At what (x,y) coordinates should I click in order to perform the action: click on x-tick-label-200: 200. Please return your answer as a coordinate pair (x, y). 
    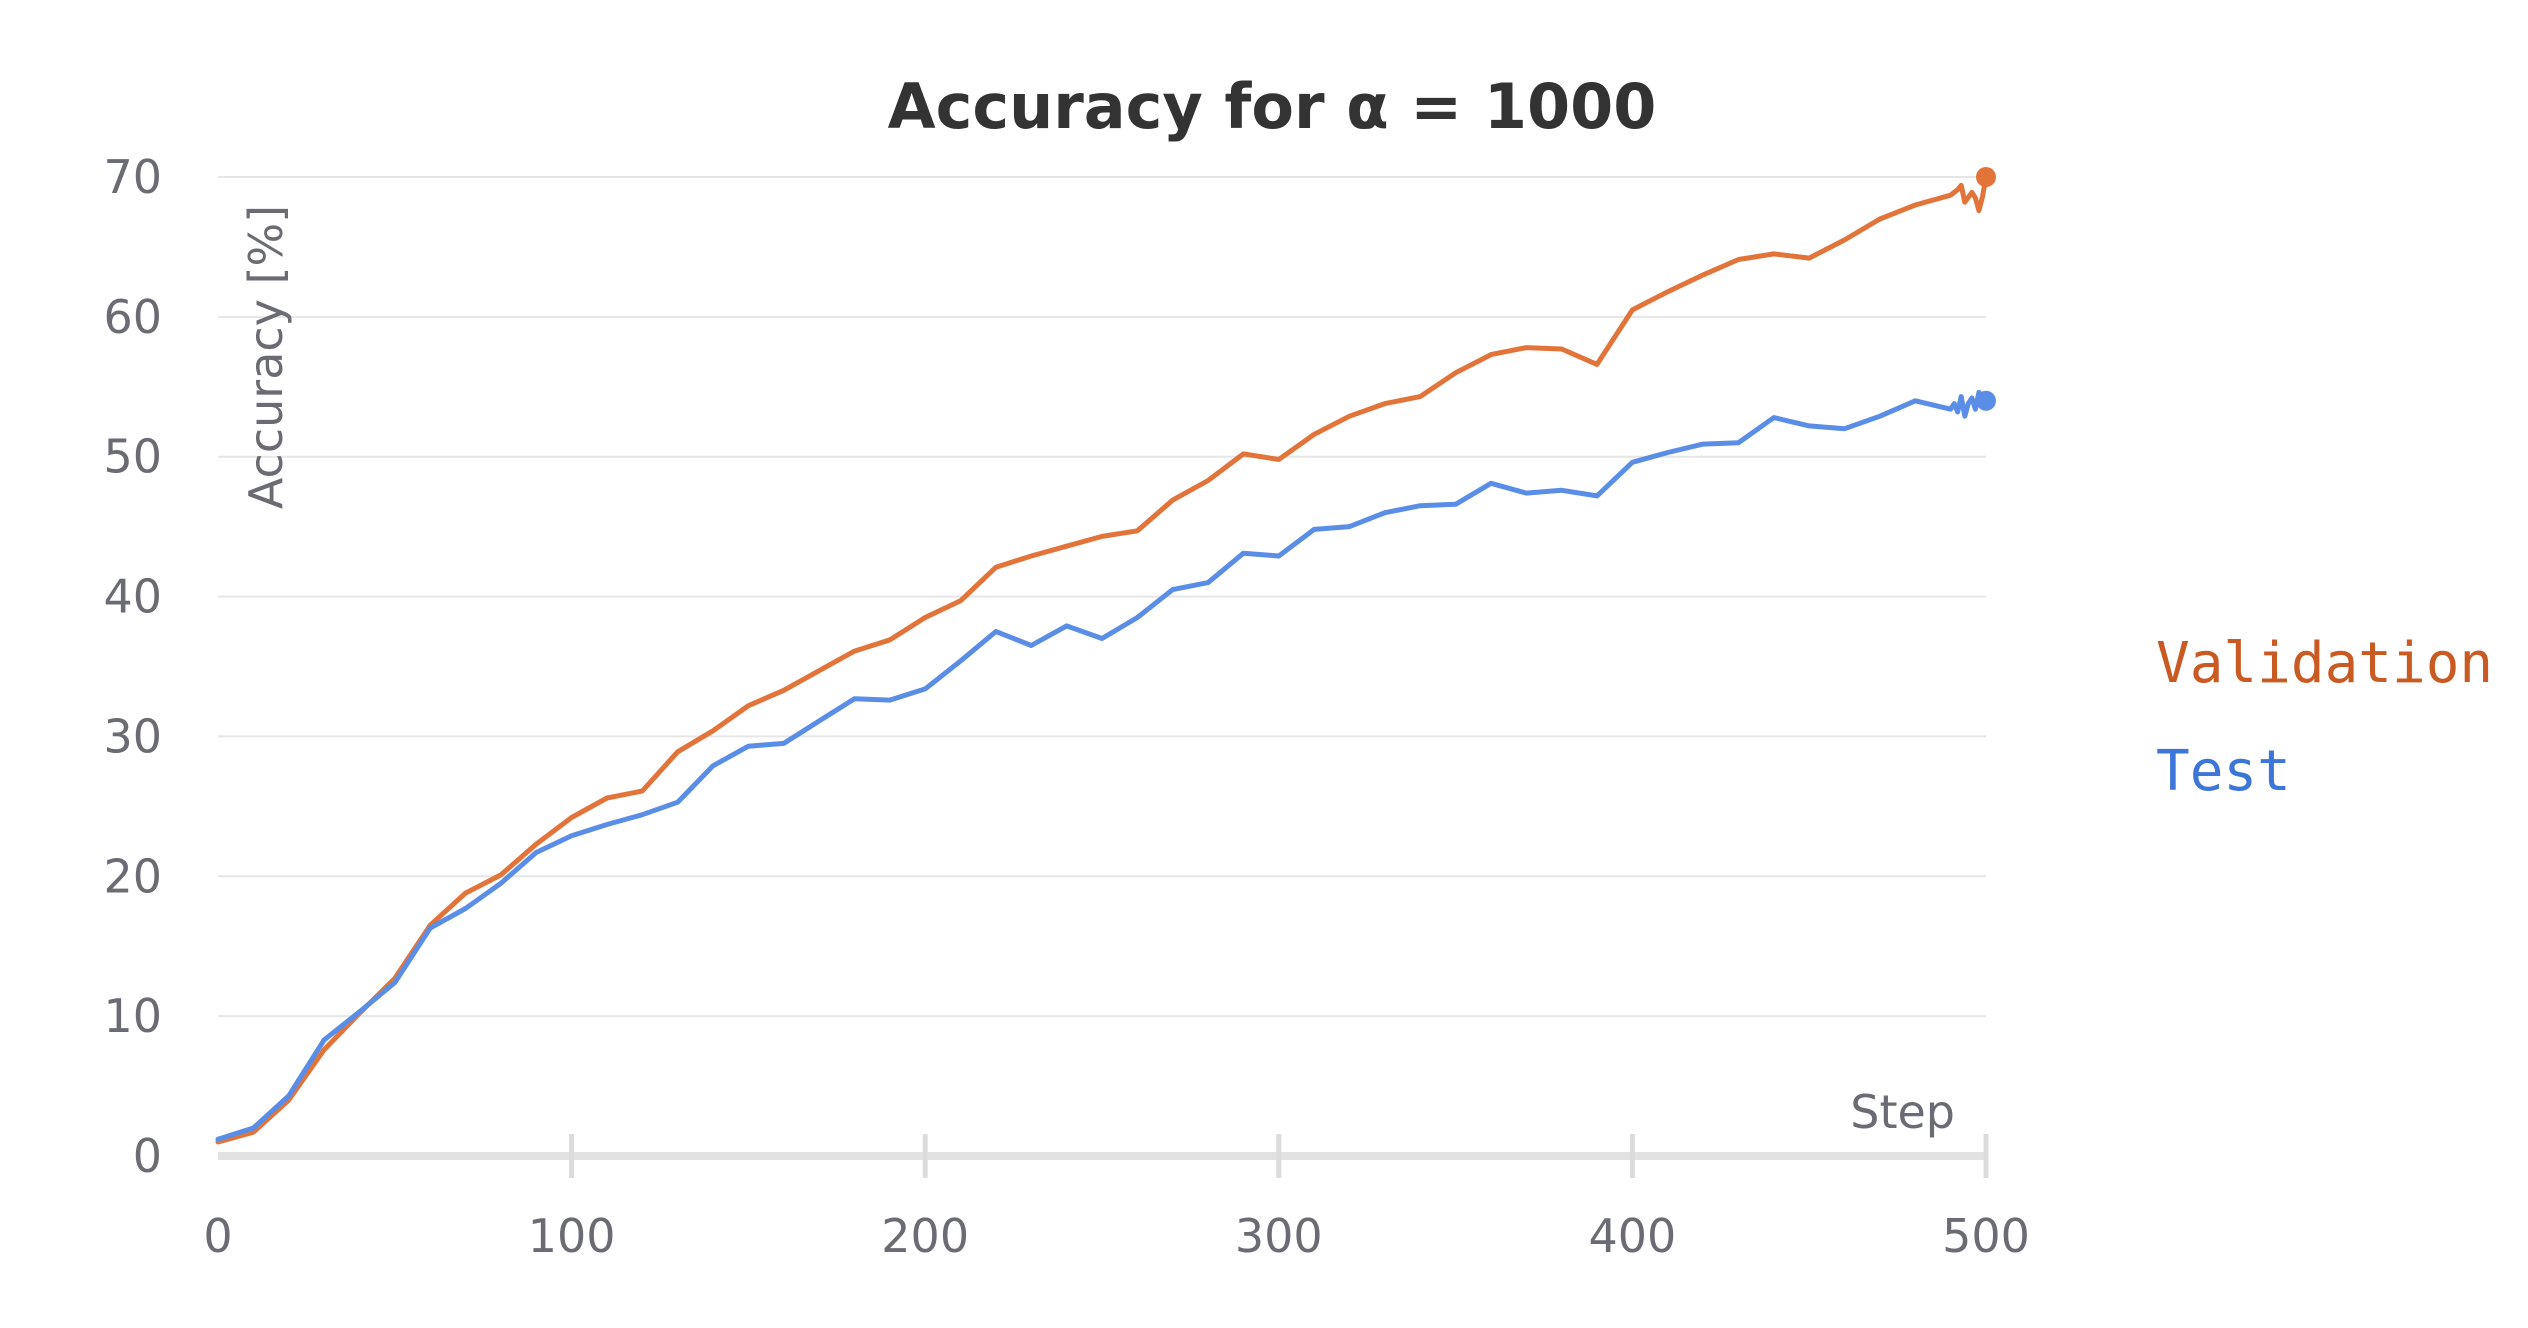
    Looking at the image, I should click on (925, 1236).